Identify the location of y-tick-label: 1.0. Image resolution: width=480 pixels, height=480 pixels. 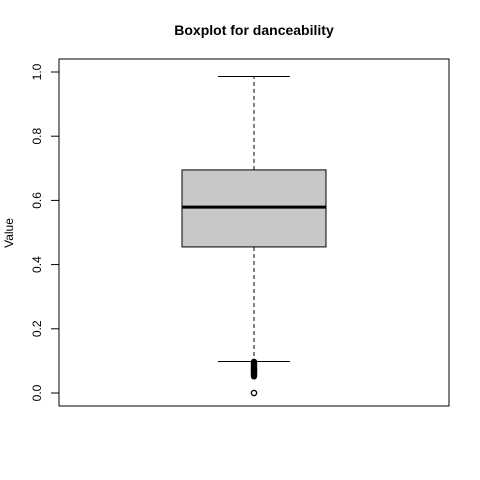
(37, 71).